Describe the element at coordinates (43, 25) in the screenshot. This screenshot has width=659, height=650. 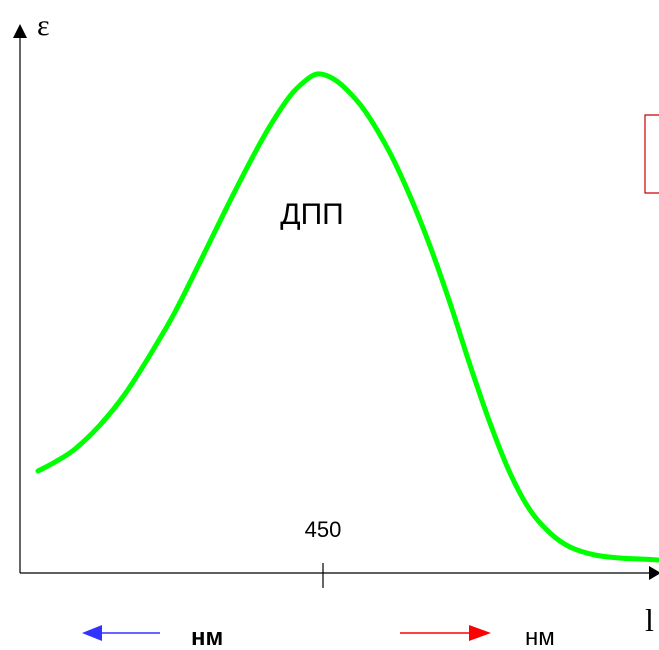
I see `y-axis-label: ε` at that location.